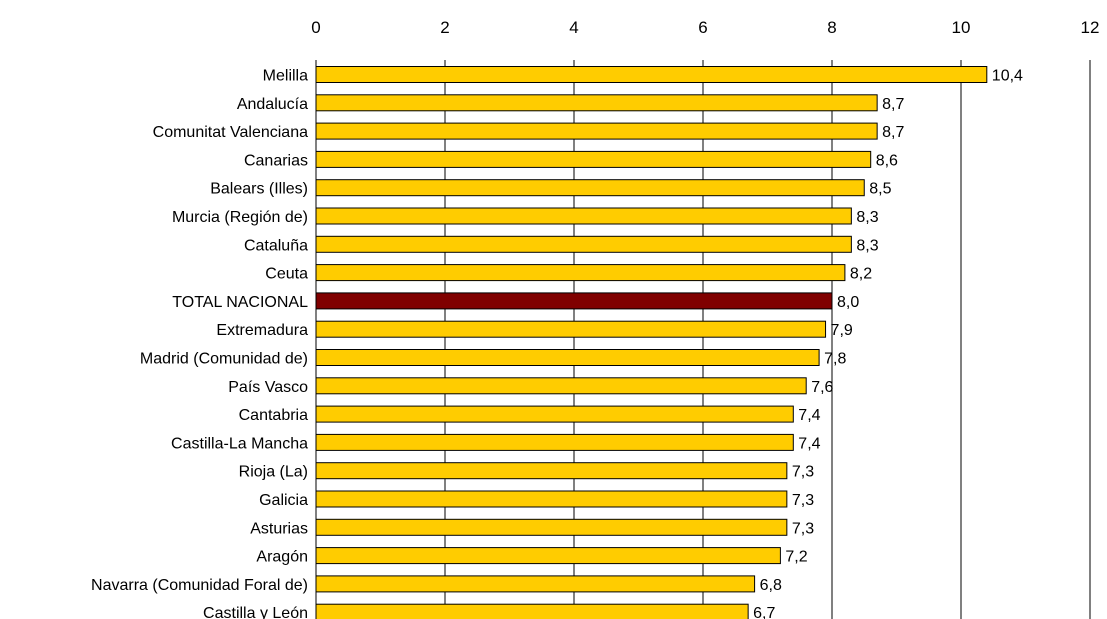 Image resolution: width=1107 pixels, height=619 pixels. I want to click on category-label-4: Balears (Illes), so click(259, 189).